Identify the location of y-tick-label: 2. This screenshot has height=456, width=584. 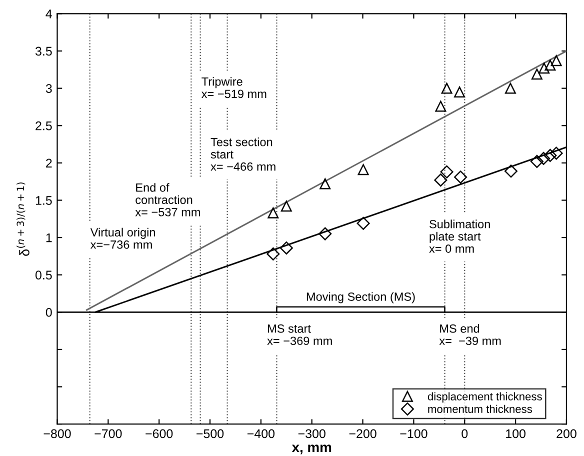
(49, 163).